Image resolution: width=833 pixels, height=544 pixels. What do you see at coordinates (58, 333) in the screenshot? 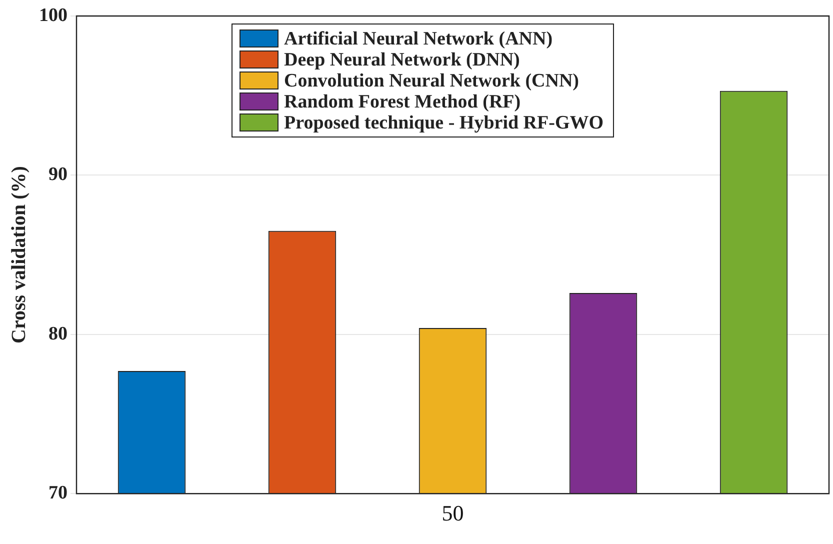
I see `y-tick-label: 80` at bounding box center [58, 333].